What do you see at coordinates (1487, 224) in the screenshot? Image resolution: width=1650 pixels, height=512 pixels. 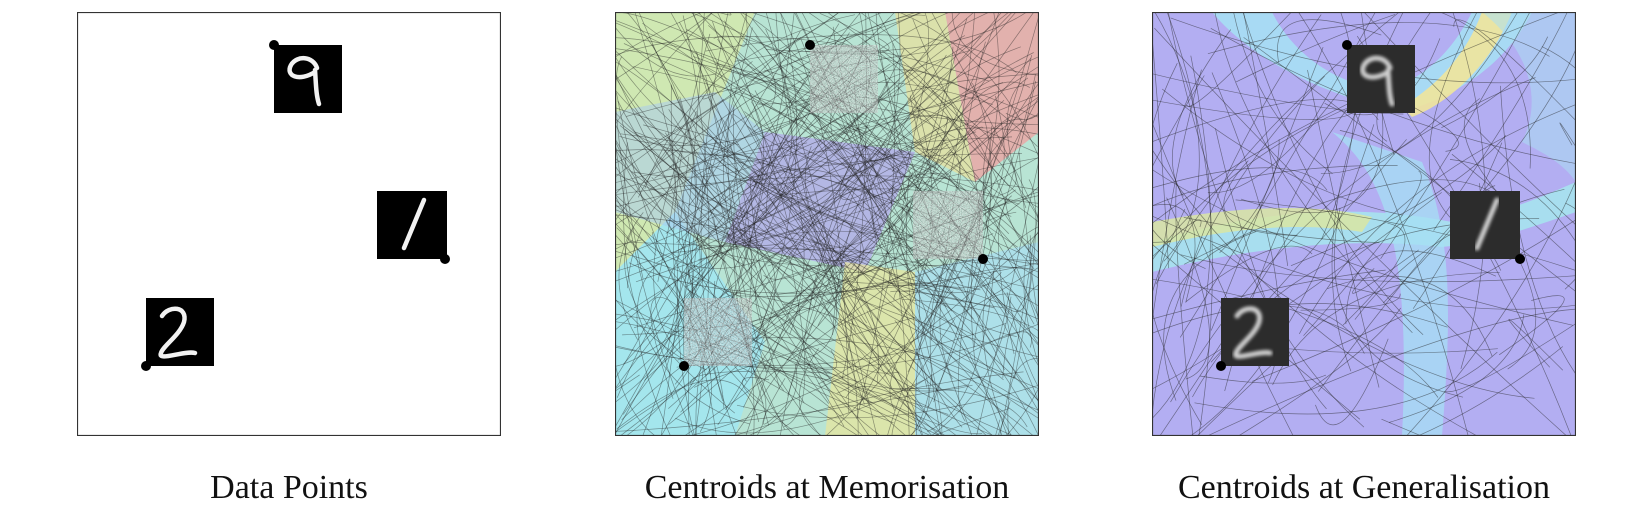 I see `centroid-1-stroke` at bounding box center [1487, 224].